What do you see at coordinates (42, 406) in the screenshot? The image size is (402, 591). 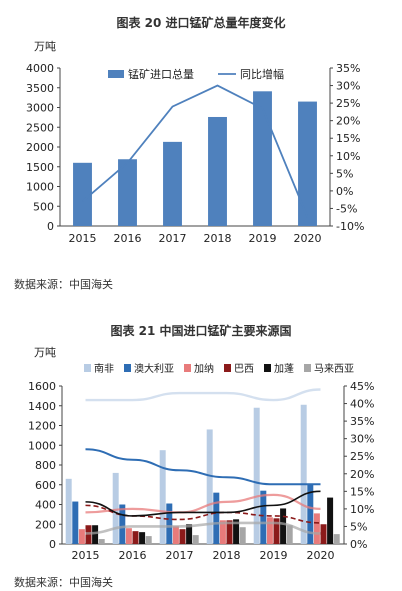 I see `y-tick-label: 1400` at bounding box center [42, 406].